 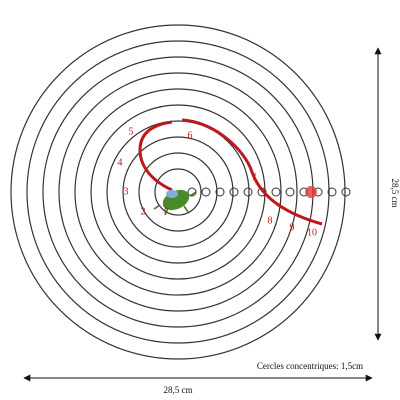 What do you see at coordinates (269, 192) in the screenshot?
I see `marker-circles` at bounding box center [269, 192].